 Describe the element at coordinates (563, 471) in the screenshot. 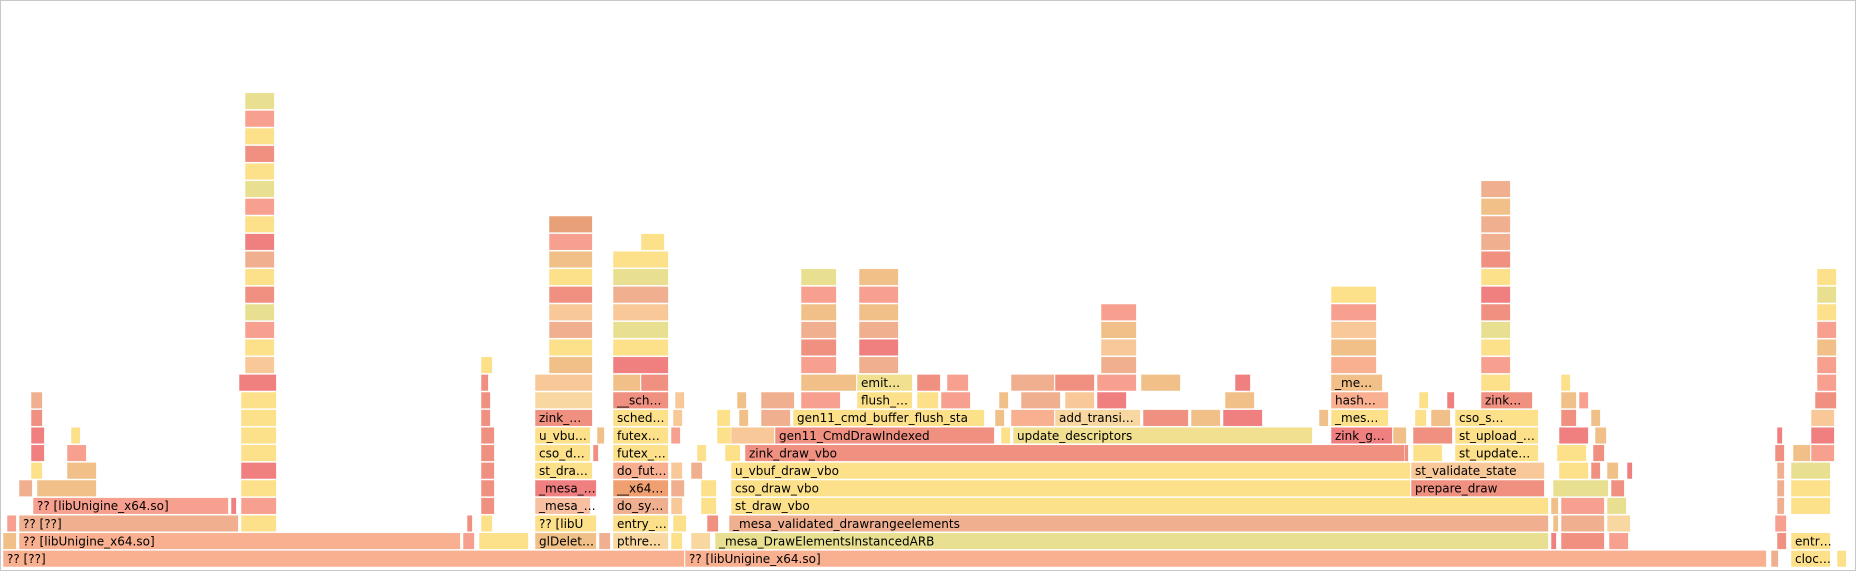

I see `flame-frame: st_draw` at that location.